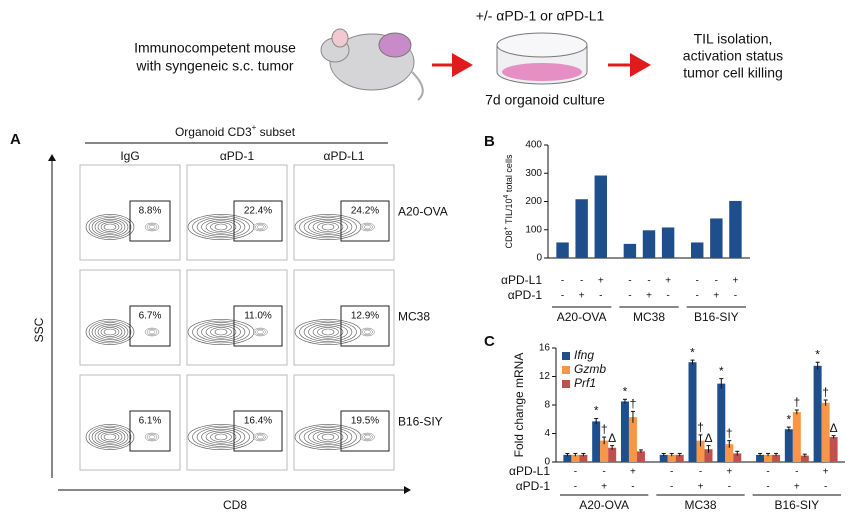 The width and height of the screenshot is (859, 526). Describe the element at coordinates (533, 486) in the screenshot. I see `treatment-label: αPD-1` at that location.